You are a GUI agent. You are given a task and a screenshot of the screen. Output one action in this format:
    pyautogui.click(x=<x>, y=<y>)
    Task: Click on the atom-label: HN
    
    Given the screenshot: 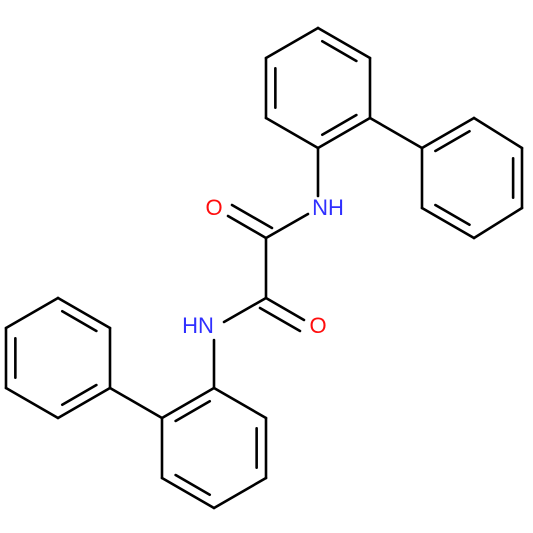 What is the action you would take?
    pyautogui.click(x=198, y=325)
    